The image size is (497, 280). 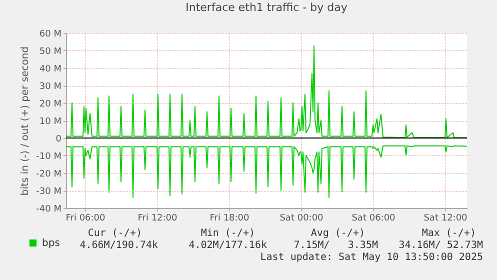 What do you see at coordinates (302, 219) in the screenshot?
I see `x-tick-label: Sat 00:00` at bounding box center [302, 219].